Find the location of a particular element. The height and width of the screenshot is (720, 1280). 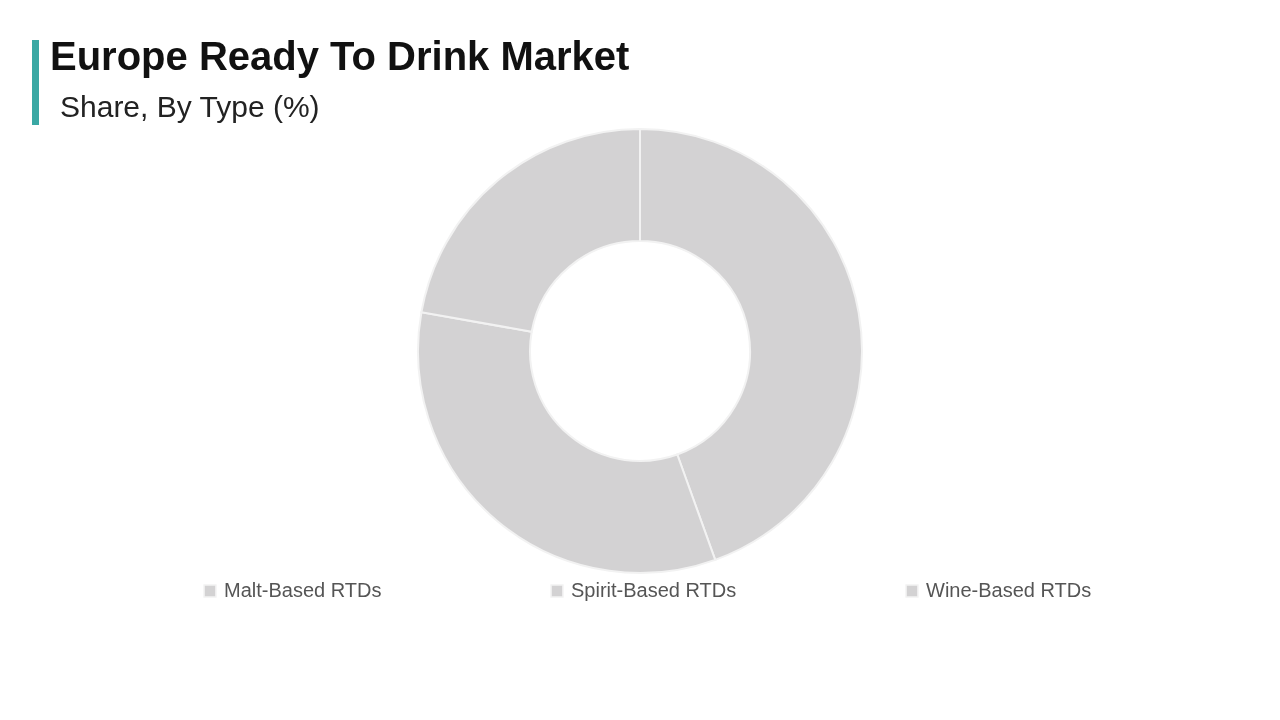

chart-subtitle: Share, By Type (%) is located at coordinates (190, 107).